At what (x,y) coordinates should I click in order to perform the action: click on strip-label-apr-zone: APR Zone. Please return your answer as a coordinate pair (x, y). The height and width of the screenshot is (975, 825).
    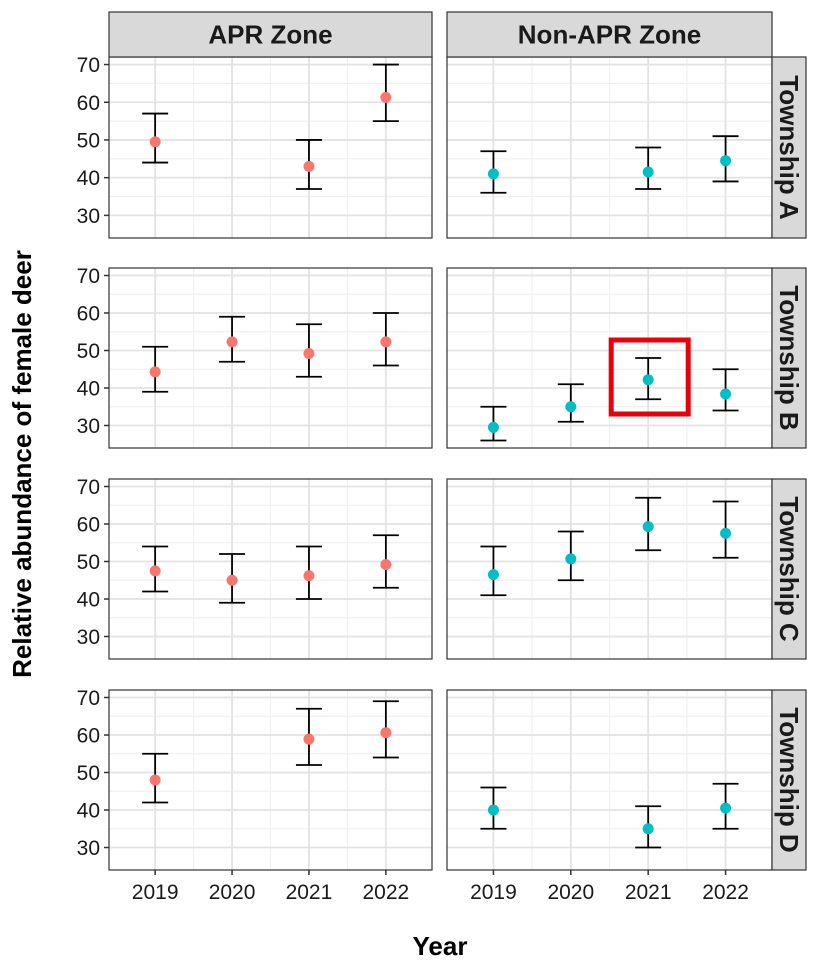
    Looking at the image, I should click on (270, 35).